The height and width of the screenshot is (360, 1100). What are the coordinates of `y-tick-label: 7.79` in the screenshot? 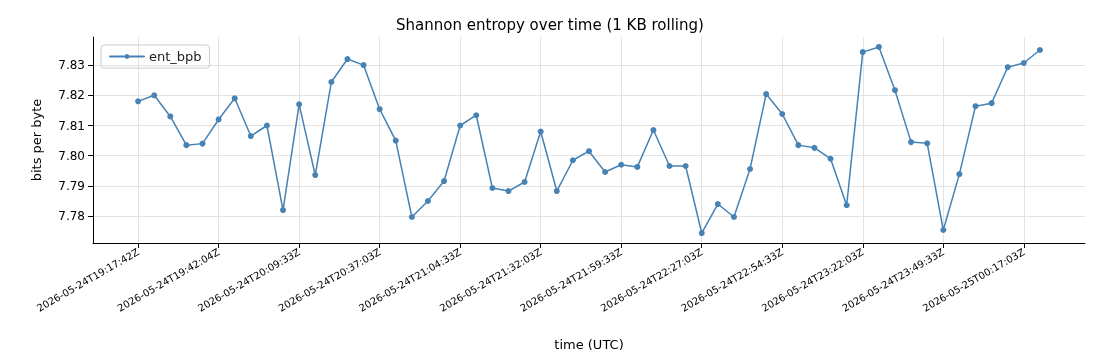 It's located at (71, 185).